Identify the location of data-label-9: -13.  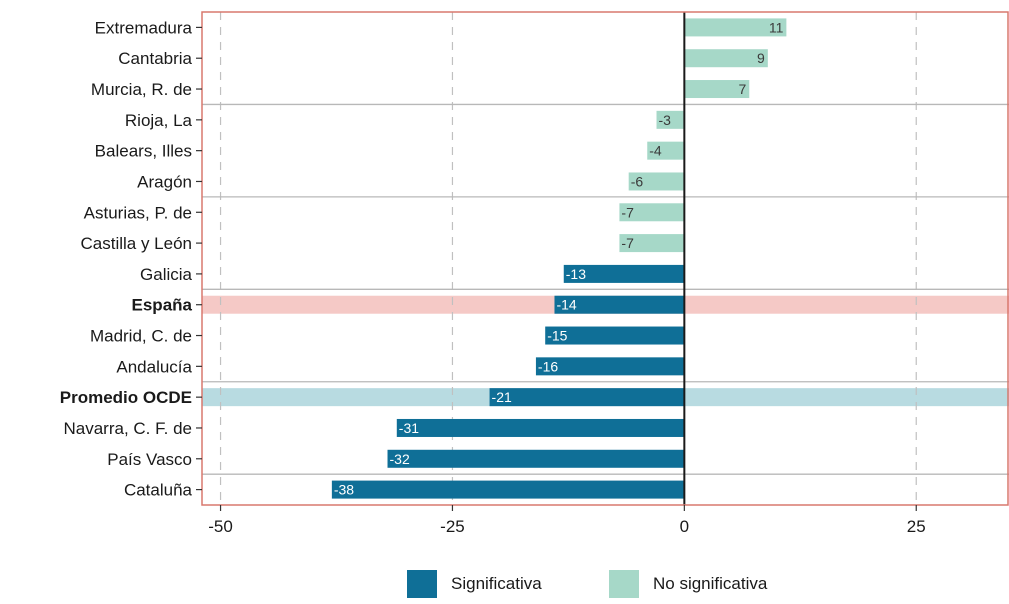
(576, 274).